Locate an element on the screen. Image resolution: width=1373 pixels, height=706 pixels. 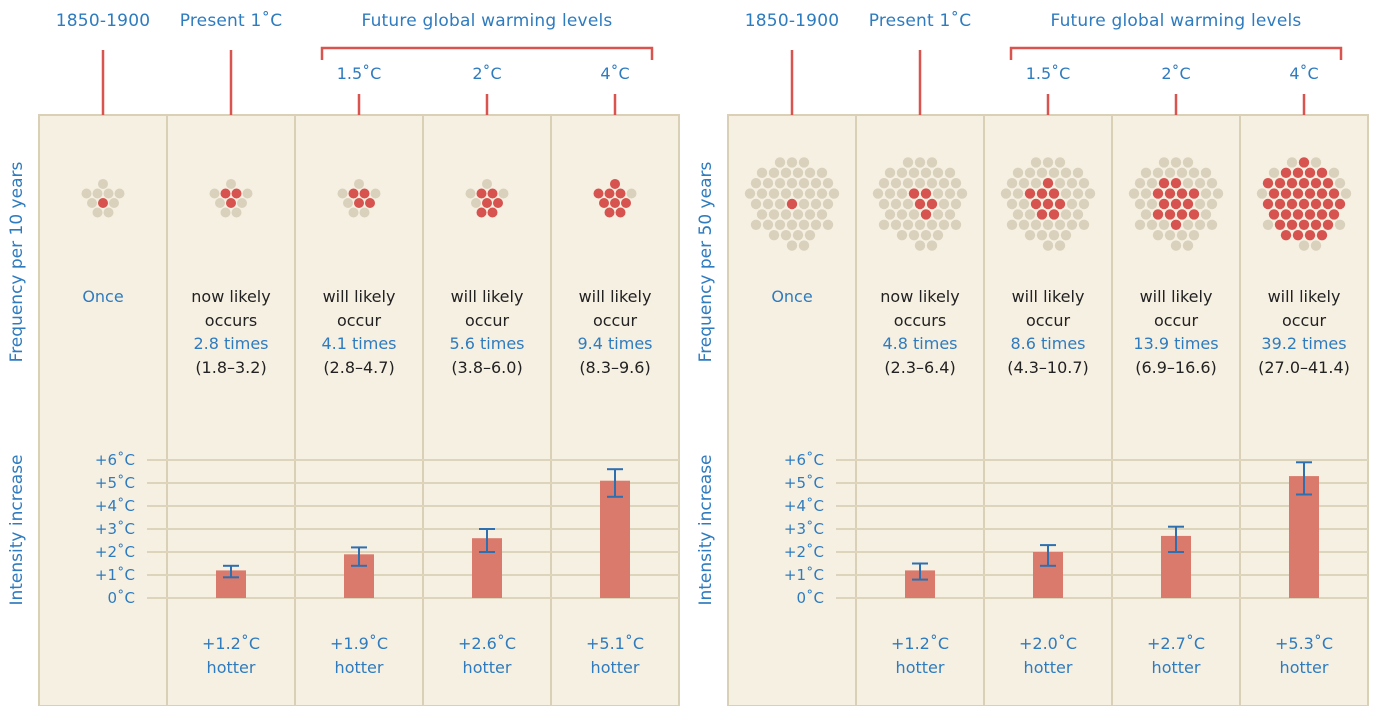
frequency-text: will likely occur 8.6 times (4.3–10.7) is located at coordinates (1048, 332).